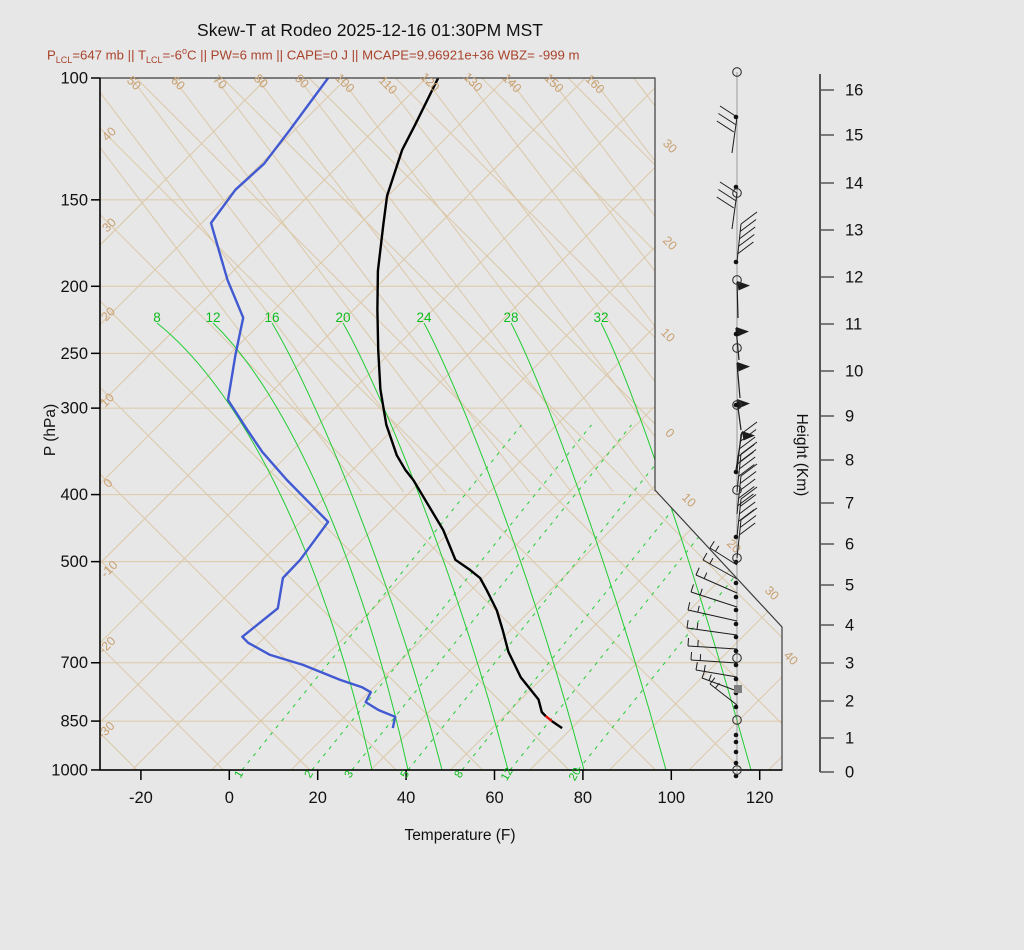 Image resolution: width=1024 pixels, height=950 pixels. I want to click on x-axis-title: Temperature (F), so click(459, 835).